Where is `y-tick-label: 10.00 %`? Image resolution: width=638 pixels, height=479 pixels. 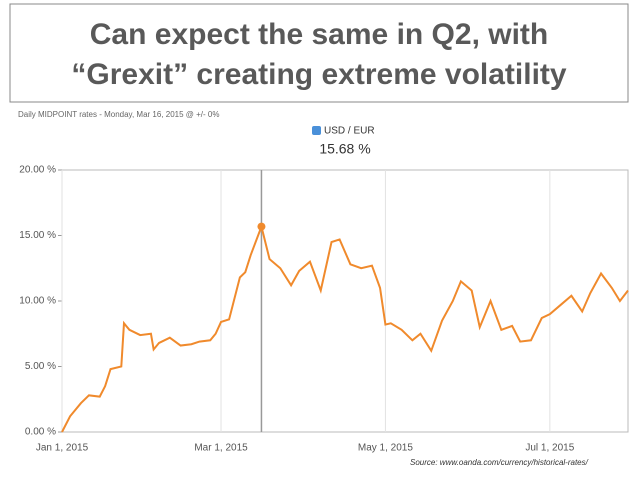
y-tick-label: 10.00 % is located at coordinates (37, 301).